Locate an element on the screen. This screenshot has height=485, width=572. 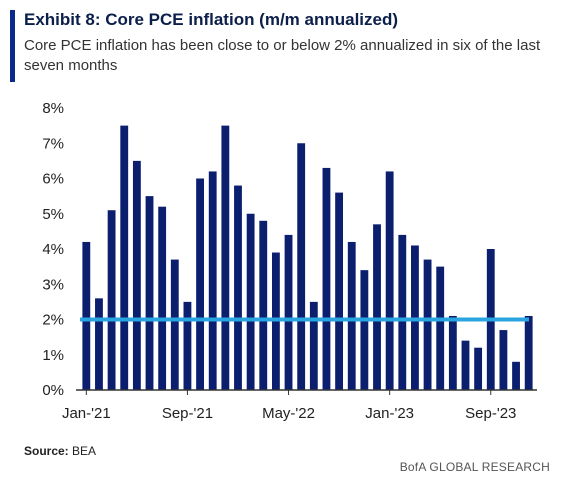
title-accent-bar is located at coordinates (12, 46).